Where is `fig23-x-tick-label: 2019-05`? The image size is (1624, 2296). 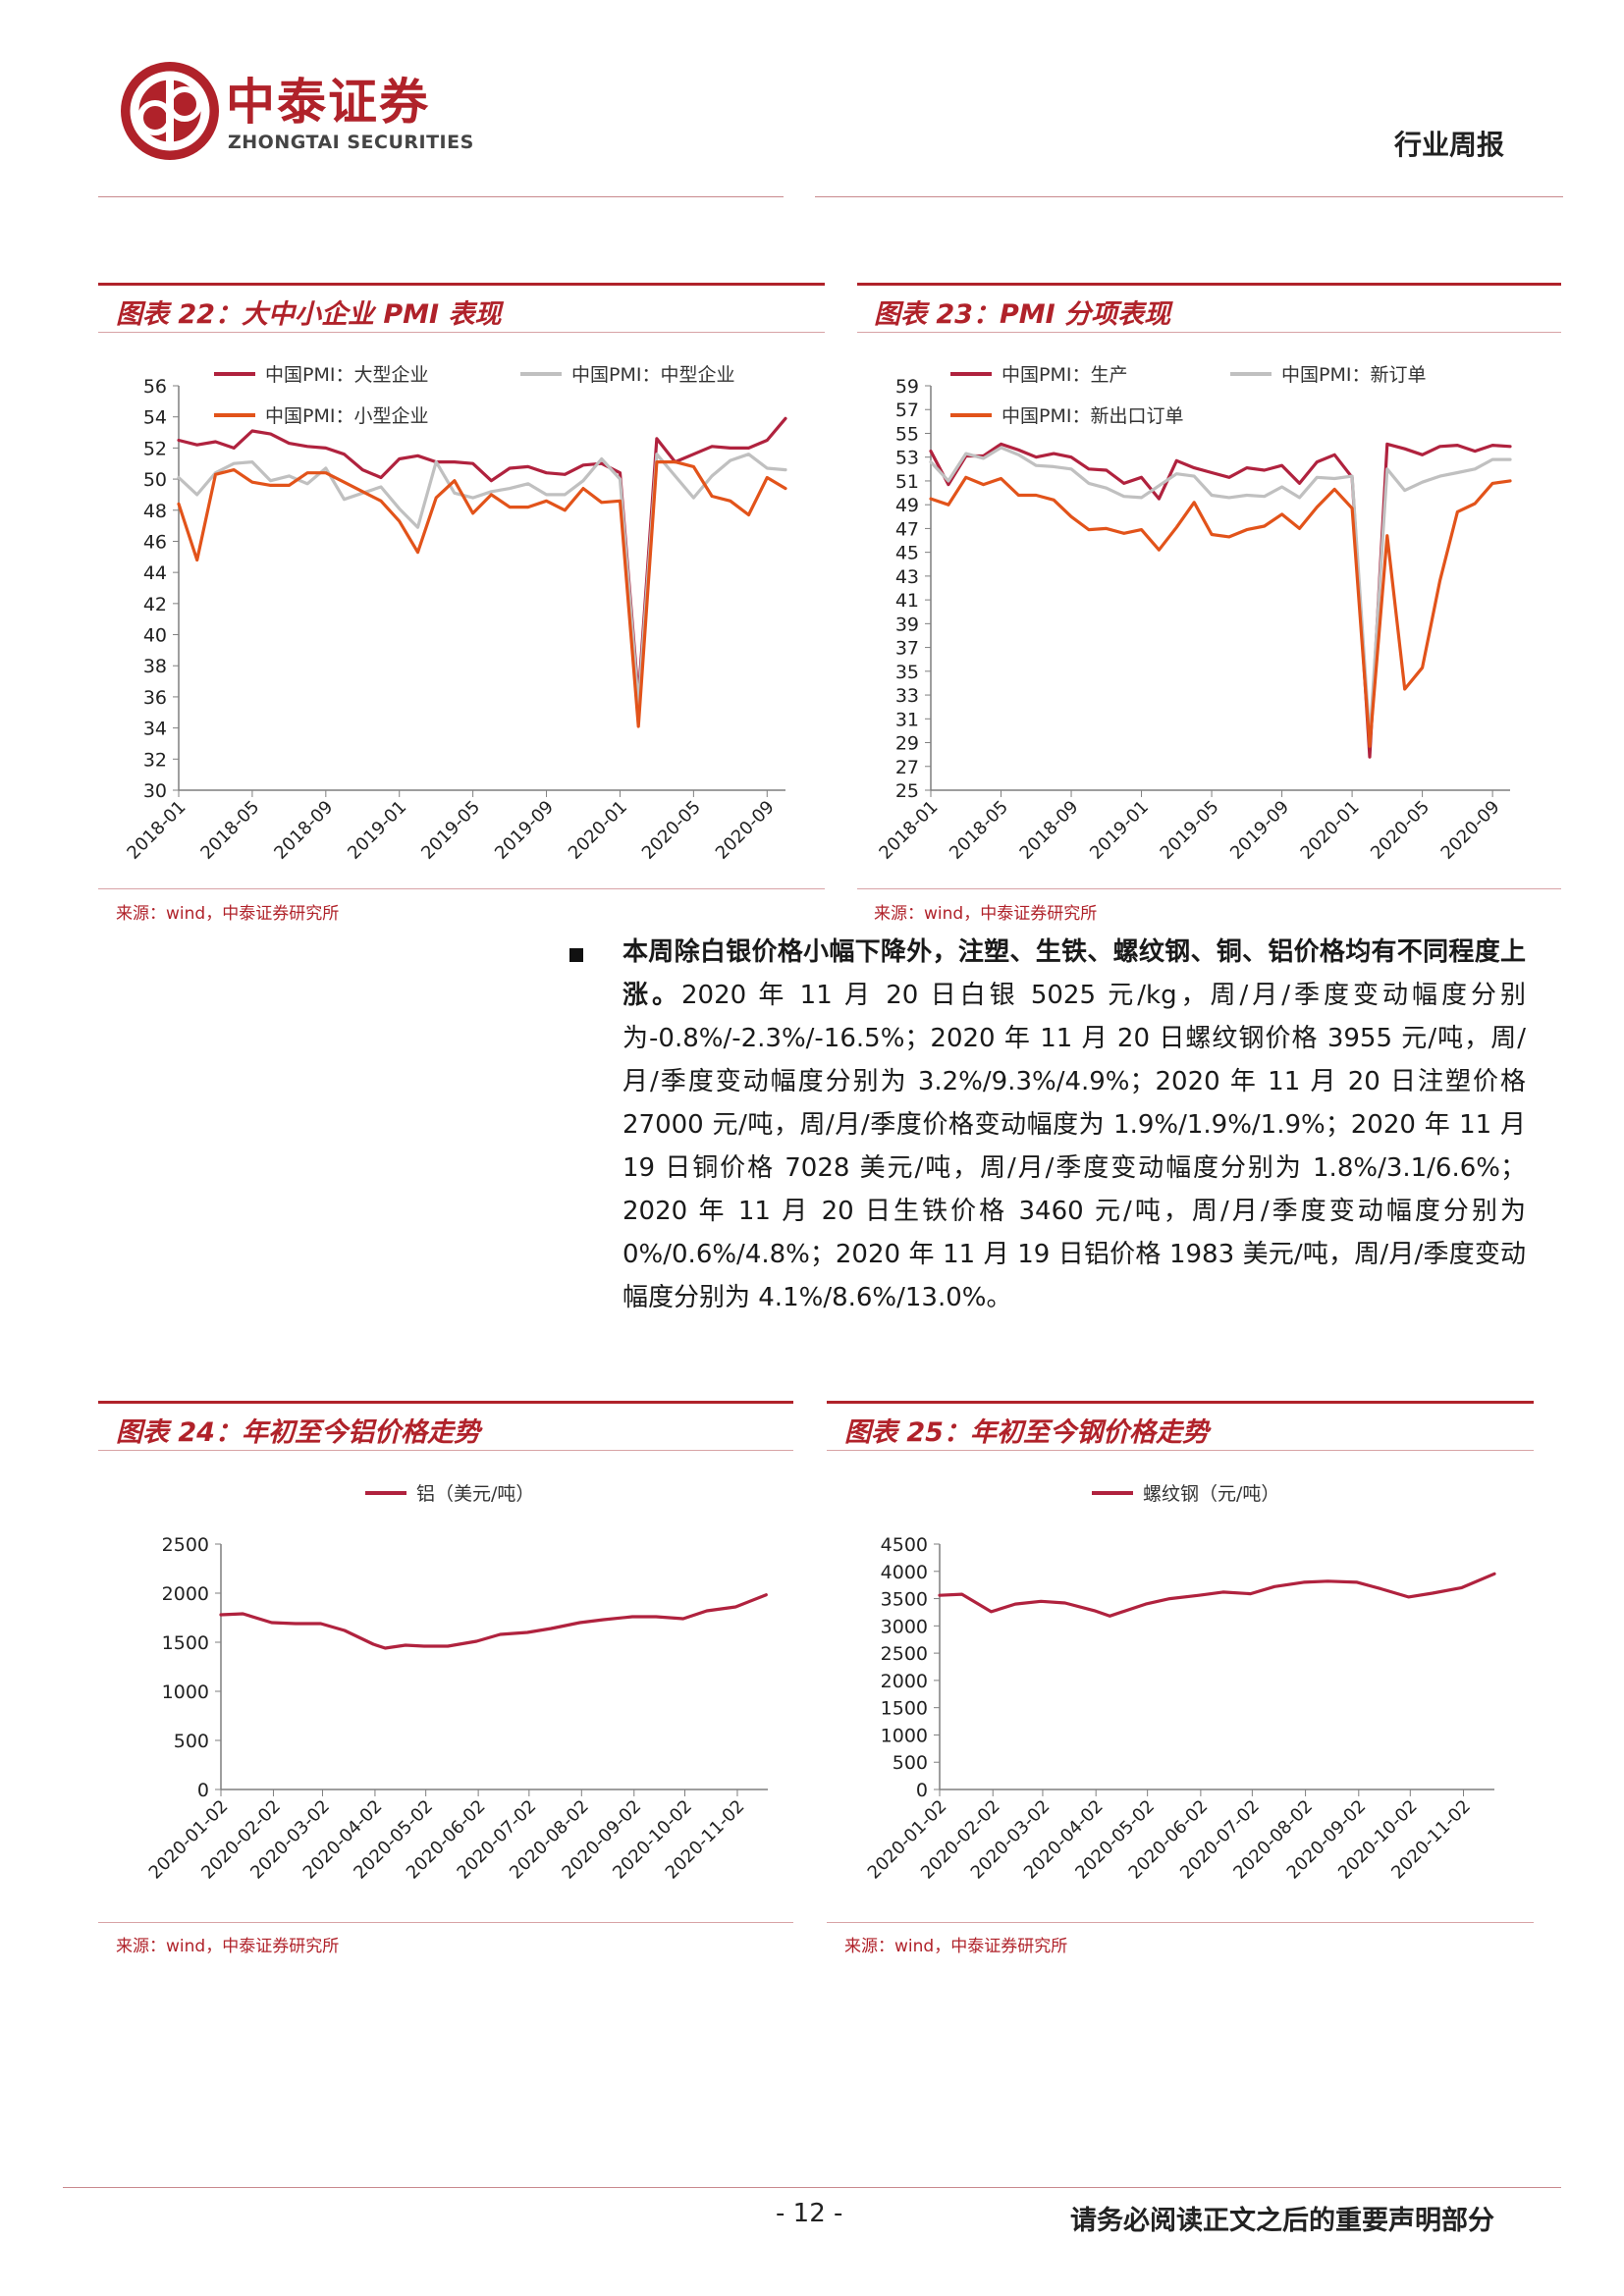 fig23-x-tick-label: 2019-05 is located at coordinates (1190, 830).